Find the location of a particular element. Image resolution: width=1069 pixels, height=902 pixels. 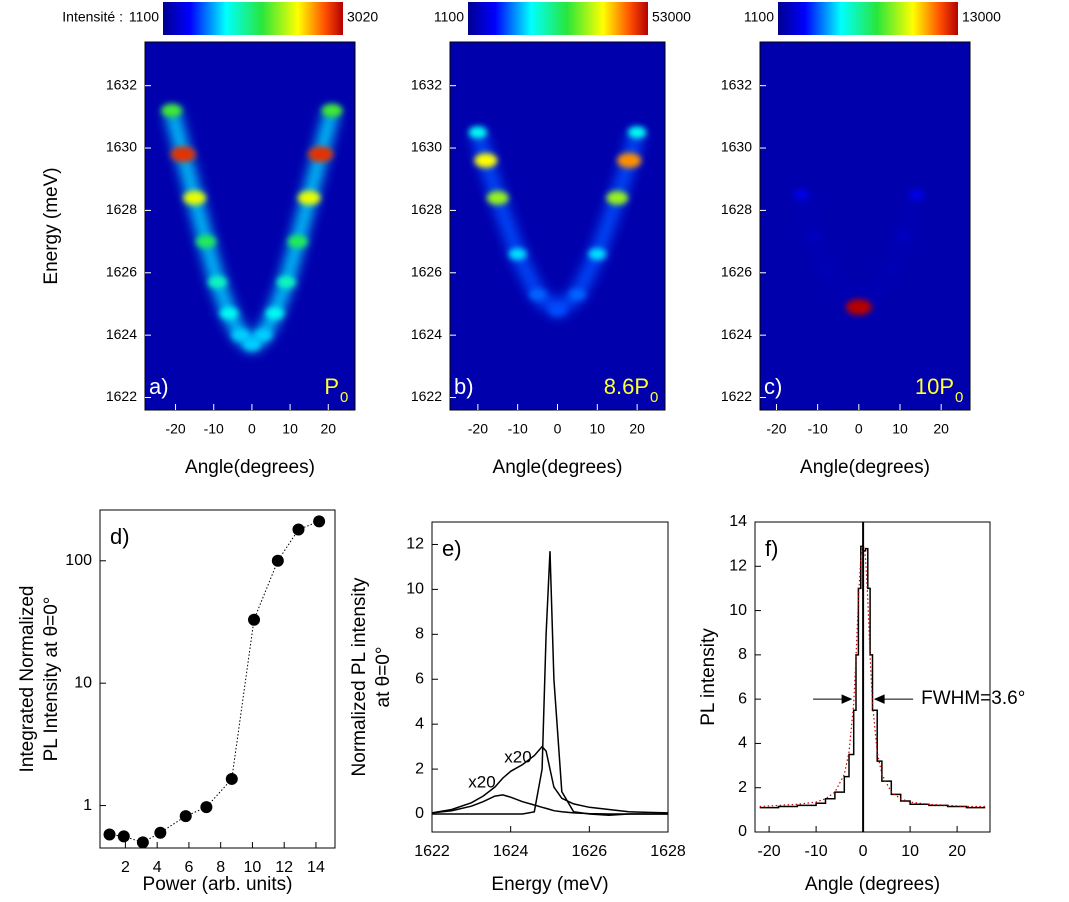

y-axis-label: Integrated Normalized is located at coordinates (27, 679).